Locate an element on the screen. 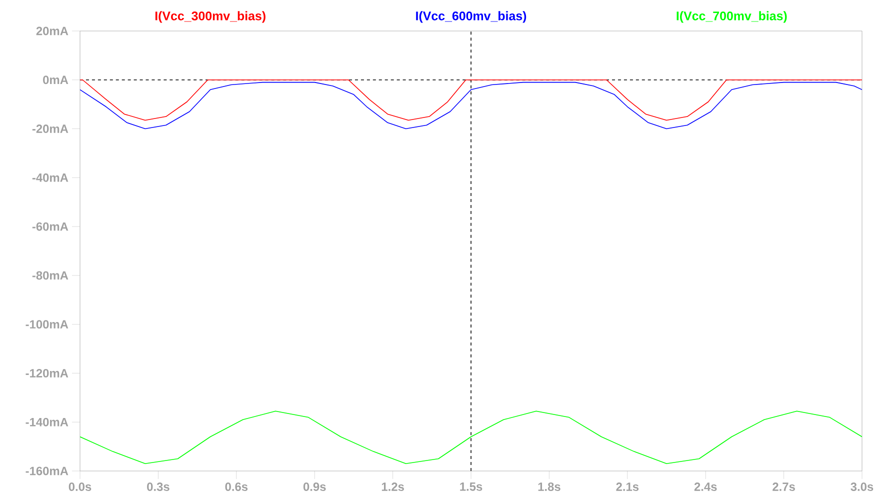 The image size is (882, 504). x-tick-label: 1.2s is located at coordinates (393, 486).